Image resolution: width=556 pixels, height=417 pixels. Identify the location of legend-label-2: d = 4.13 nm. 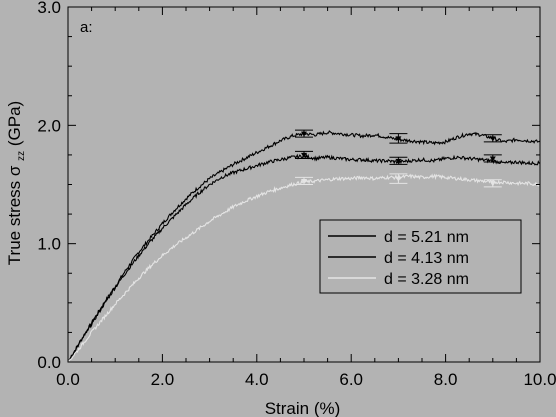
(426, 258).